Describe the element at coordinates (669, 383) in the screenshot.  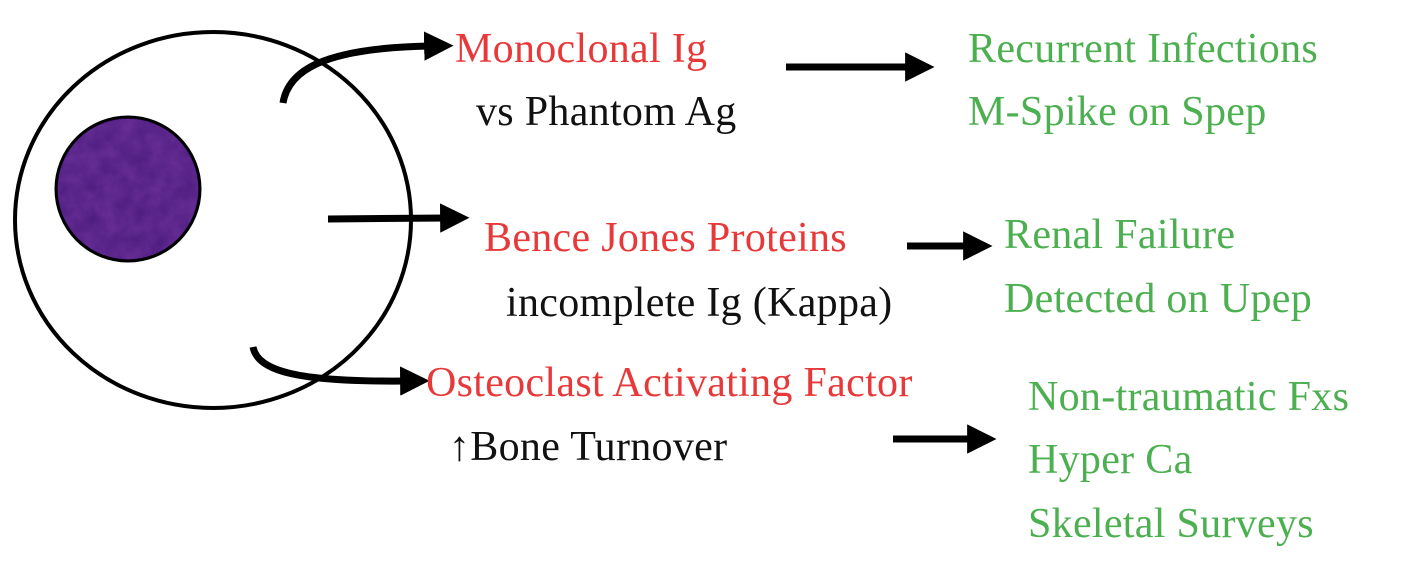
I see `cause-osteoclast-activating-factor: Osteoclast Activating Factor` at that location.